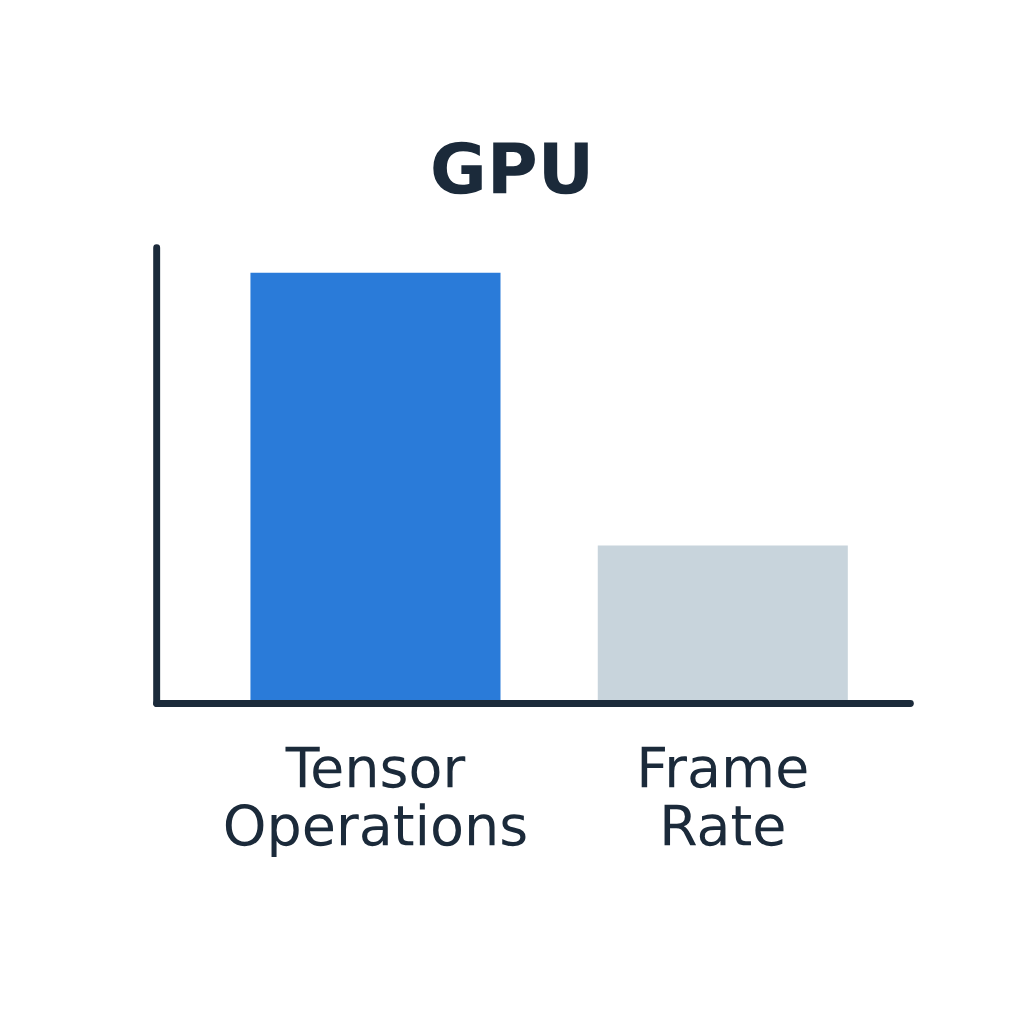  Describe the element at coordinates (375, 801) in the screenshot. I see `x-tick-label: Tensor Operations` at that location.